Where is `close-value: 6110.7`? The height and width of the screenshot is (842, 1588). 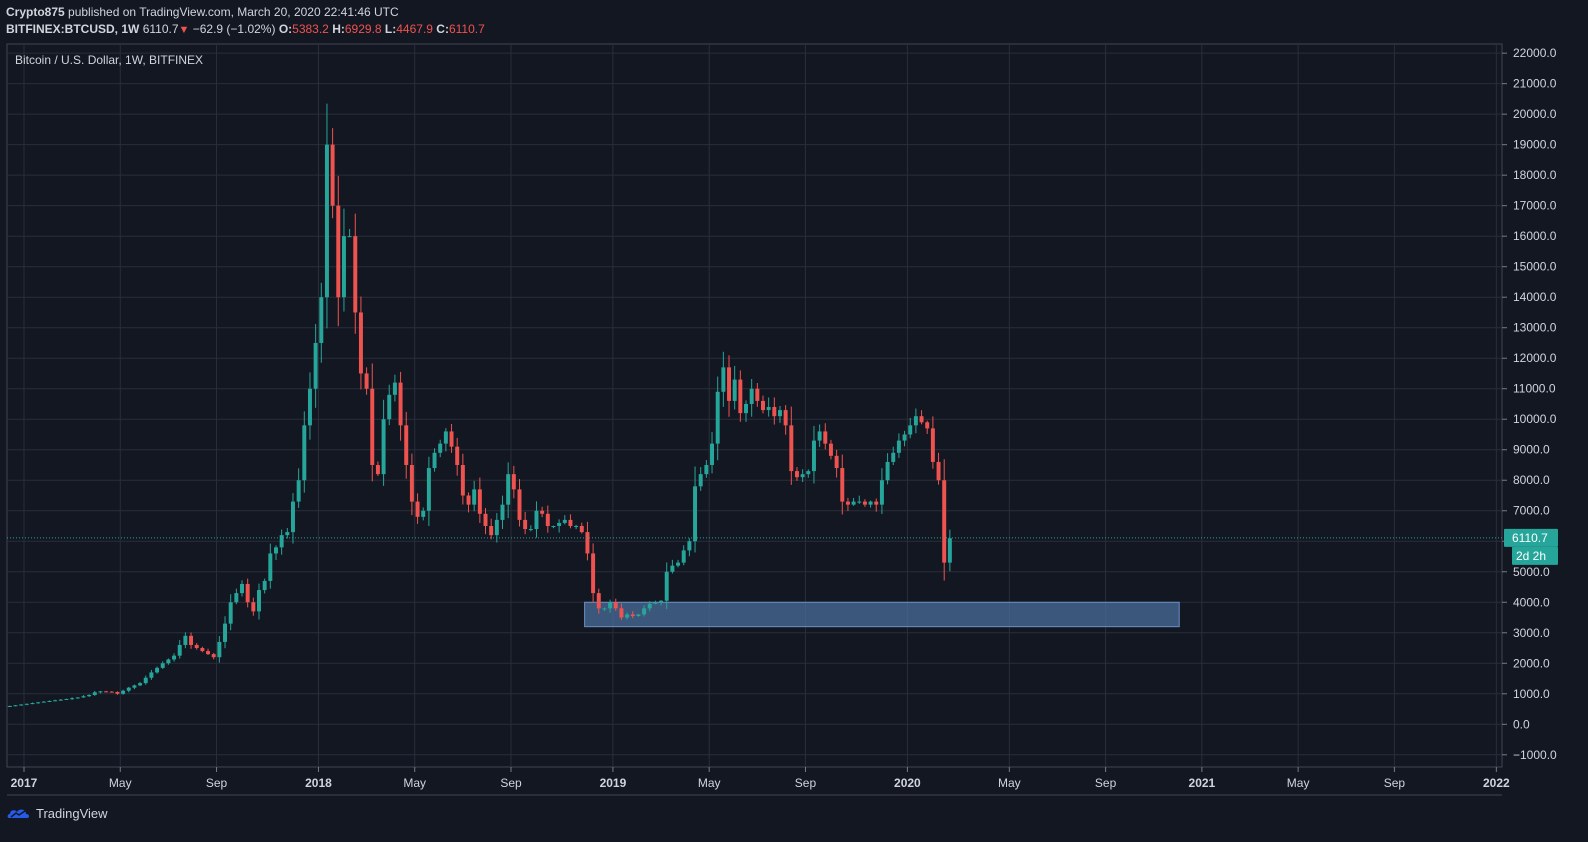 close-value: 6110.7 is located at coordinates (466, 29).